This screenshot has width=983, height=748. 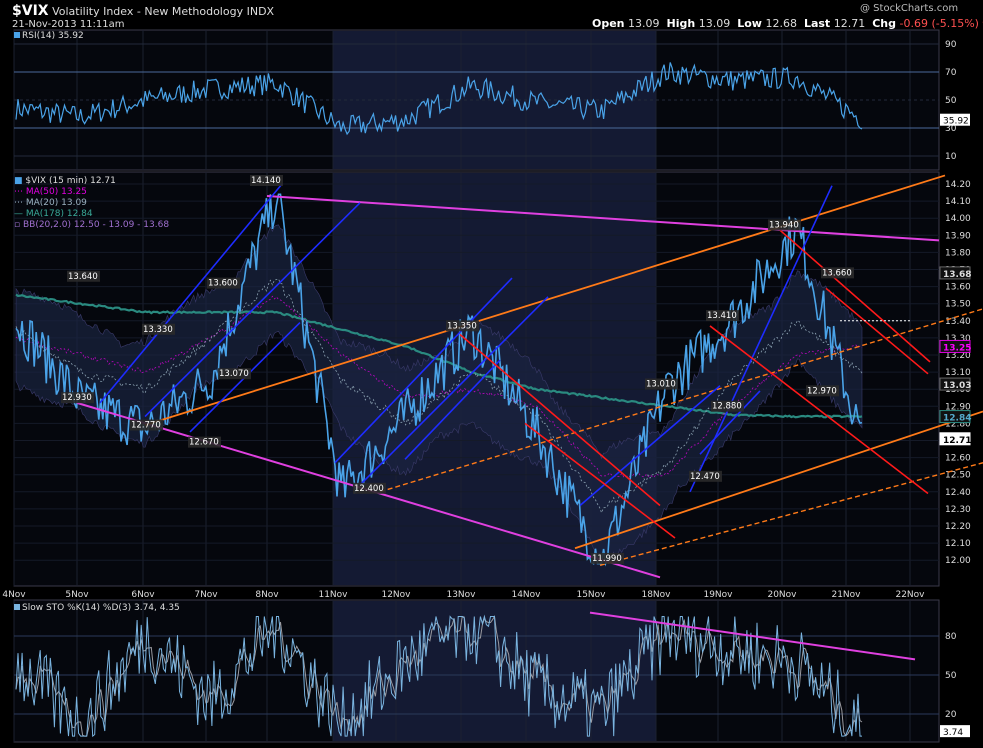 I want to click on annotation-label: 13.330, so click(x=158, y=330).